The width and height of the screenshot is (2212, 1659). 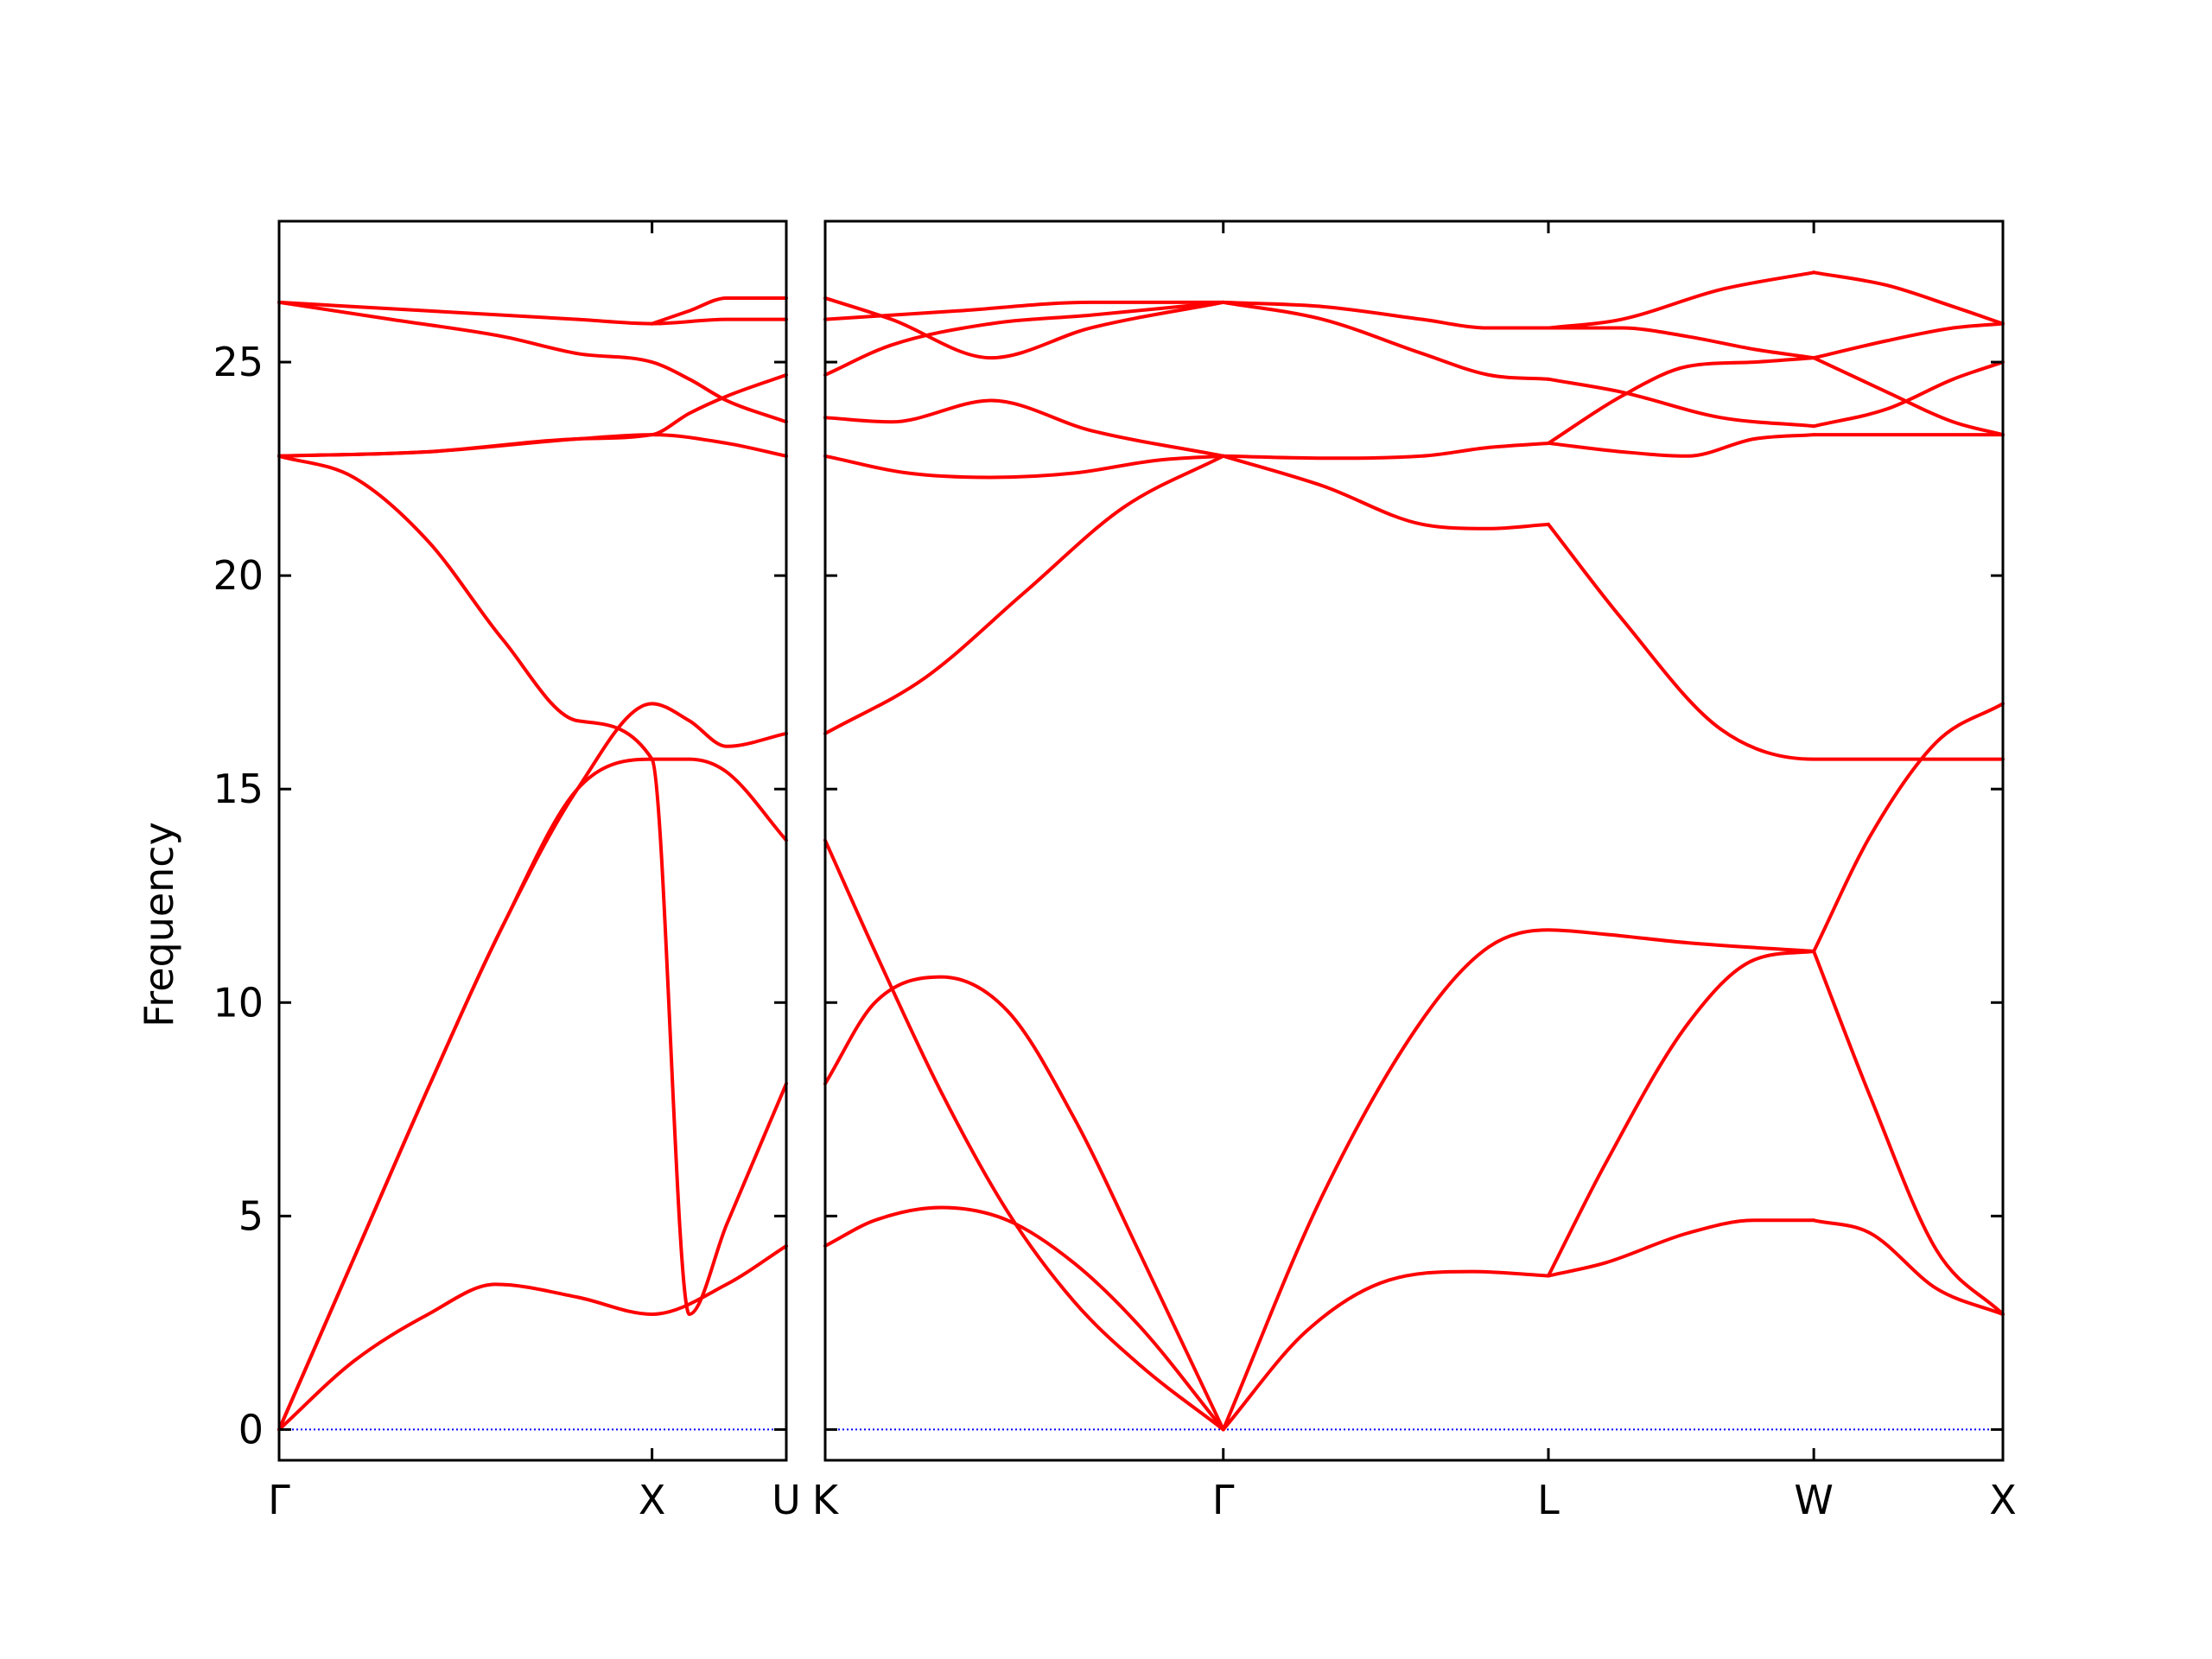 What do you see at coordinates (1813, 1500) in the screenshot?
I see `x-tick-label: W` at bounding box center [1813, 1500].